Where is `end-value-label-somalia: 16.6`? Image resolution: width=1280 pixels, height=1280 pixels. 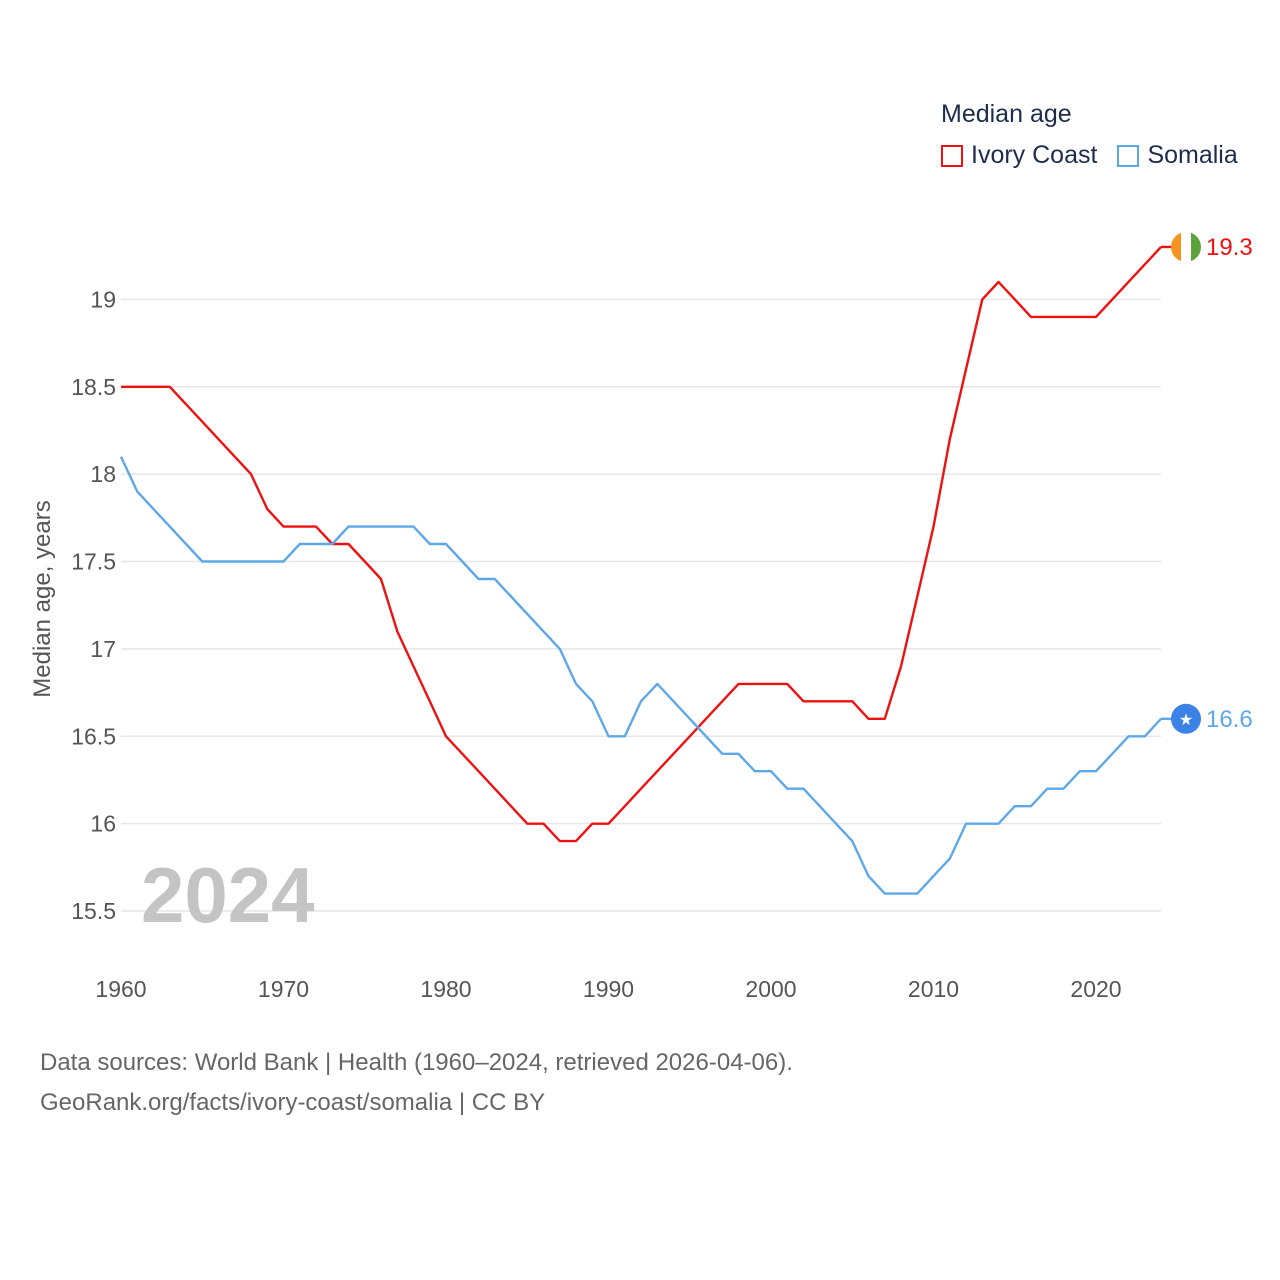
end-value-label-somalia: 16.6 is located at coordinates (1229, 719).